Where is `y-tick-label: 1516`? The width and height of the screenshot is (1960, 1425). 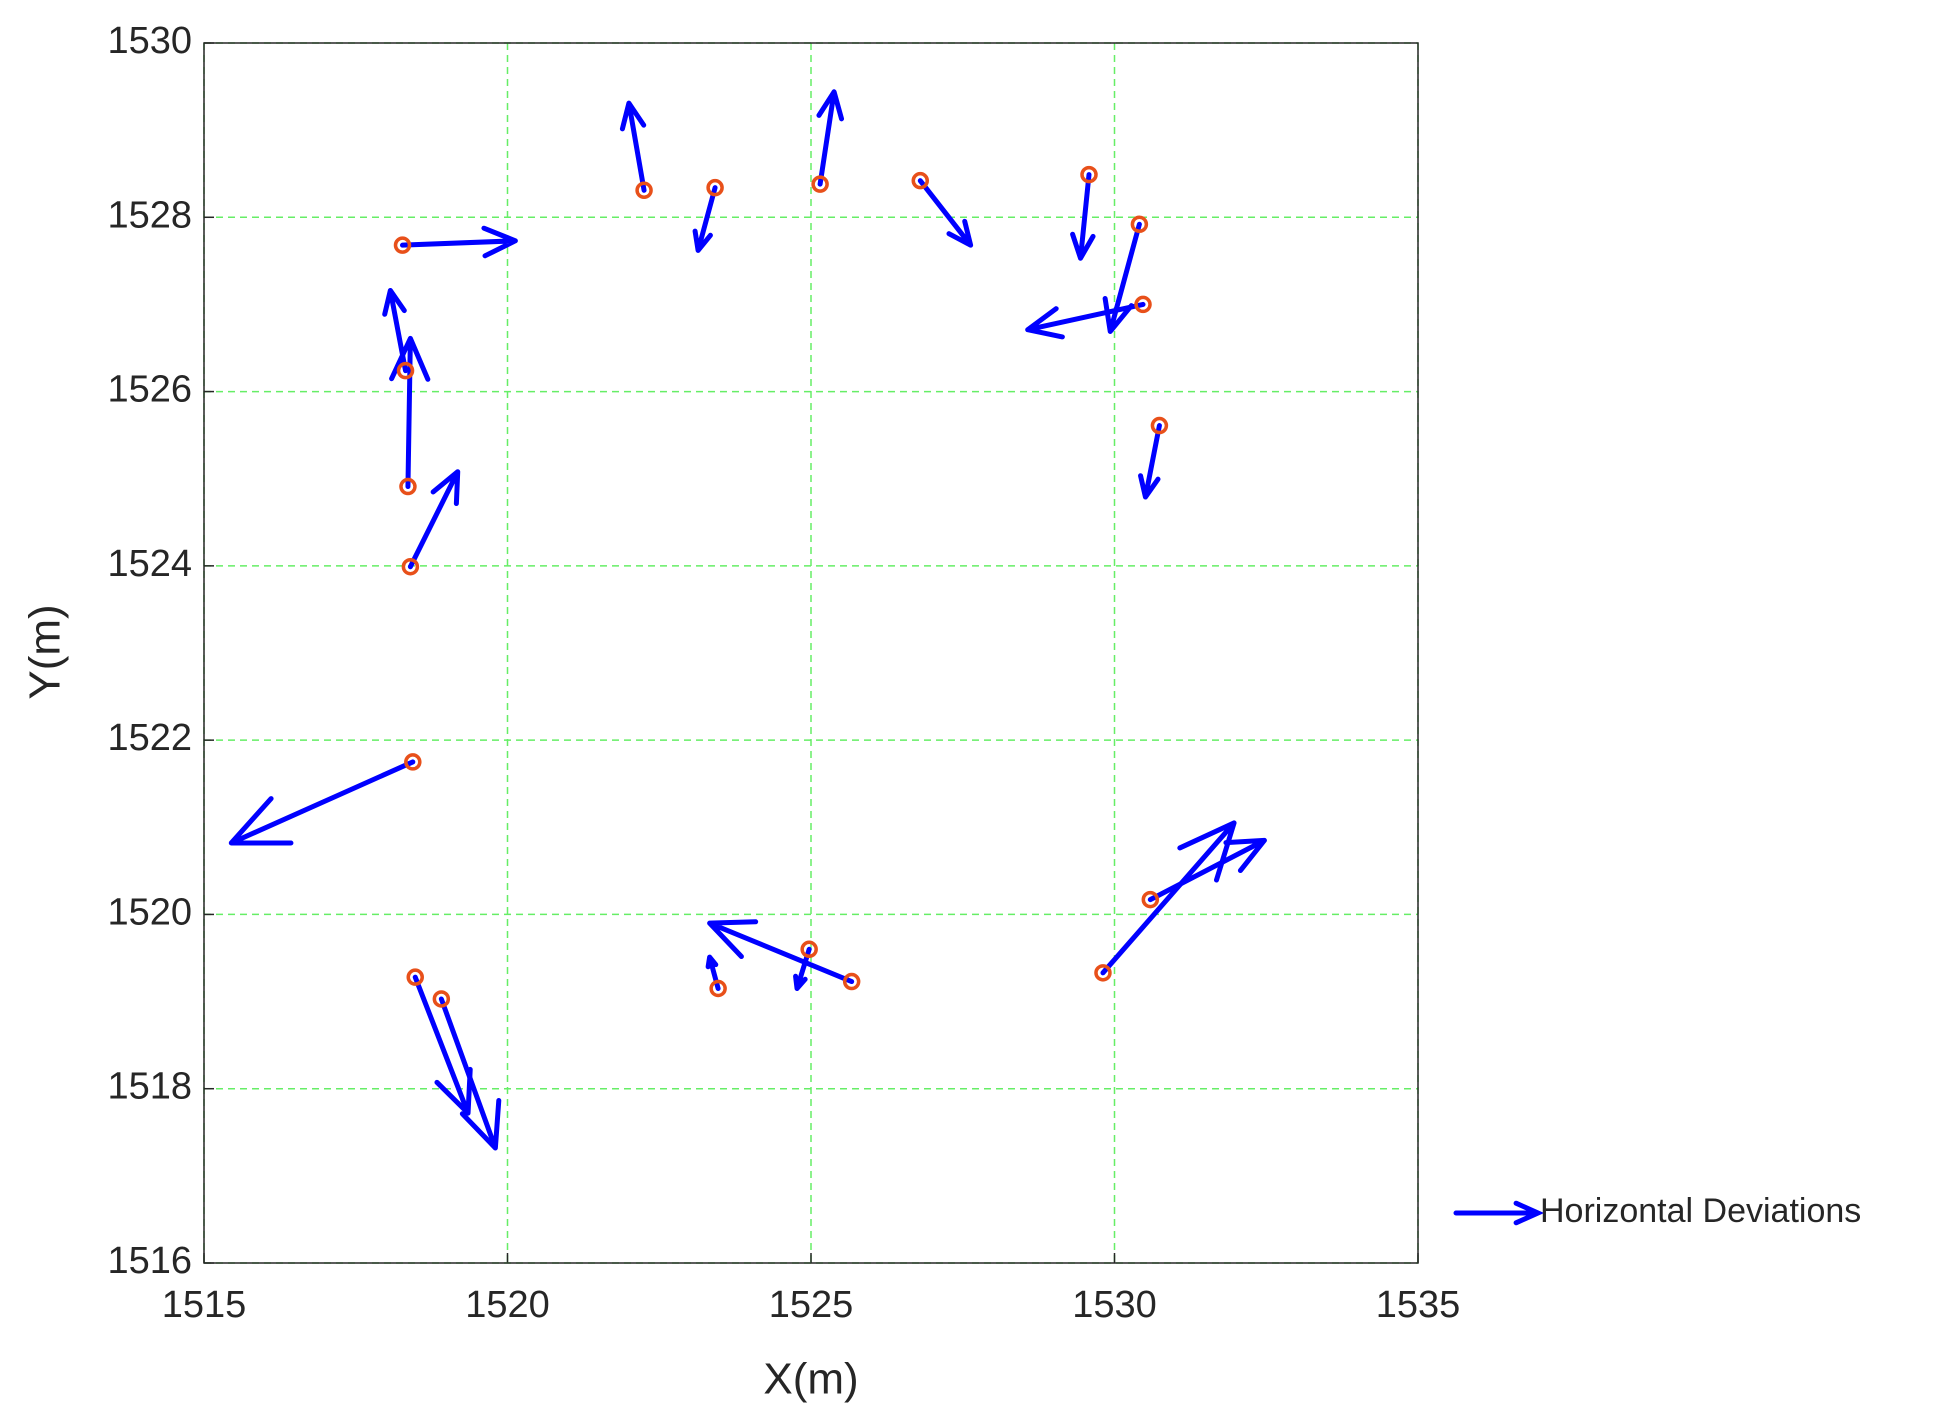
y-tick-label: 1516 is located at coordinates (149, 1261).